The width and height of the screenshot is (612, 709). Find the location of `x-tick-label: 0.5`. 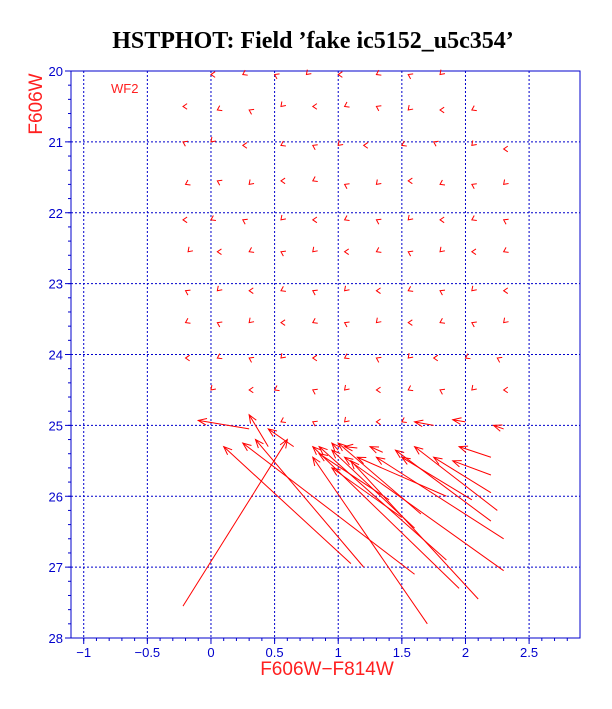

x-tick-label: 0.5 is located at coordinates (275, 652).